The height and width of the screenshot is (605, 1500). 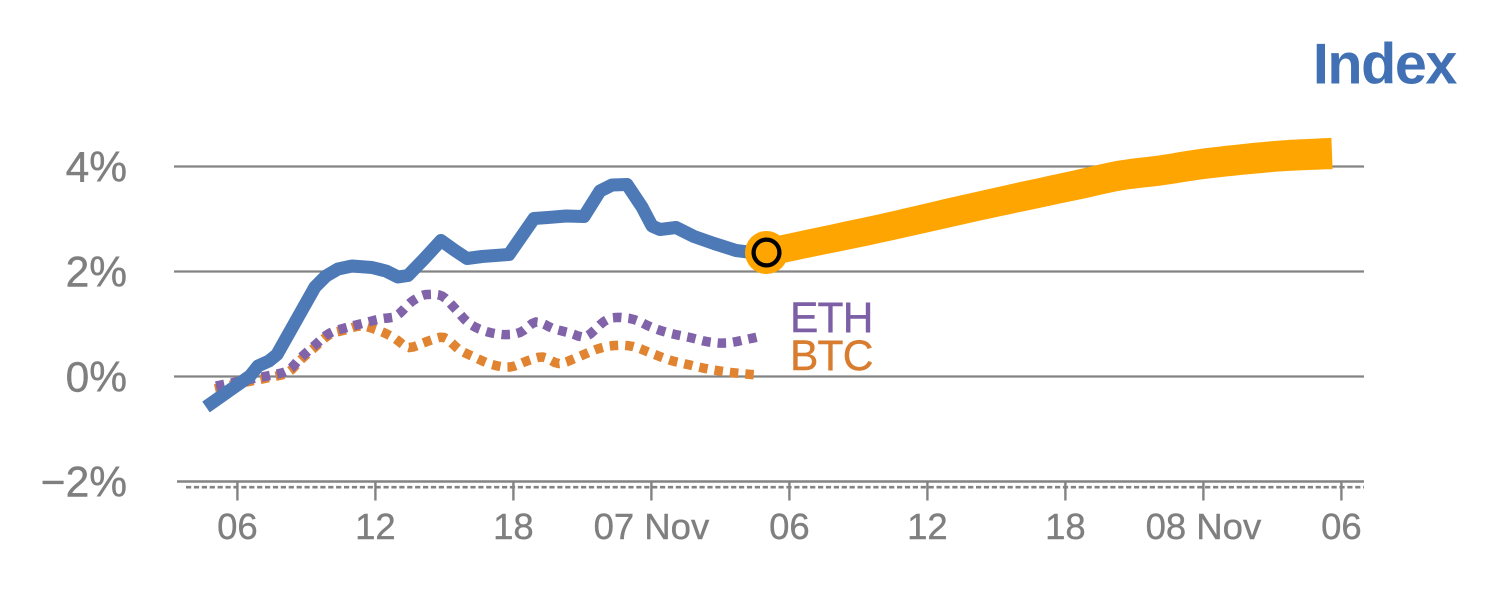 What do you see at coordinates (831, 318) in the screenshot?
I see `svg-text: ETH` at bounding box center [831, 318].